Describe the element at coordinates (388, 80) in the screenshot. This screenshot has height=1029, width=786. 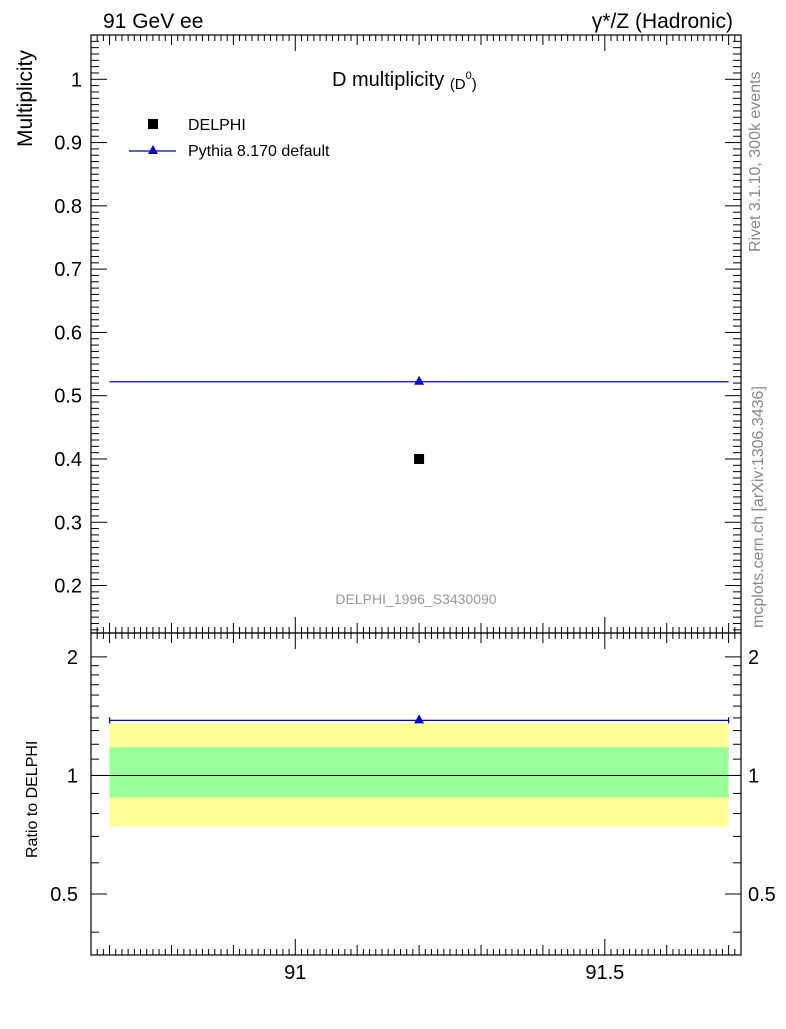
I see `main-title-text: D multiplicity` at that location.